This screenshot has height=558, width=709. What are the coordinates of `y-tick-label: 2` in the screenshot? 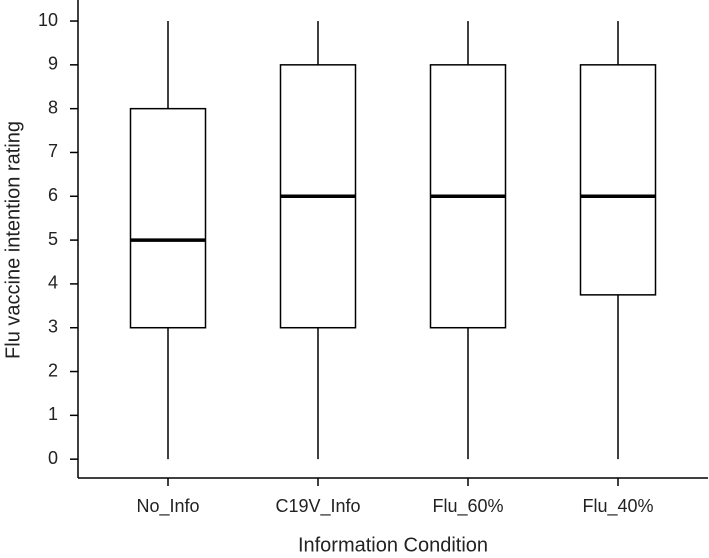 It's located at (53, 370).